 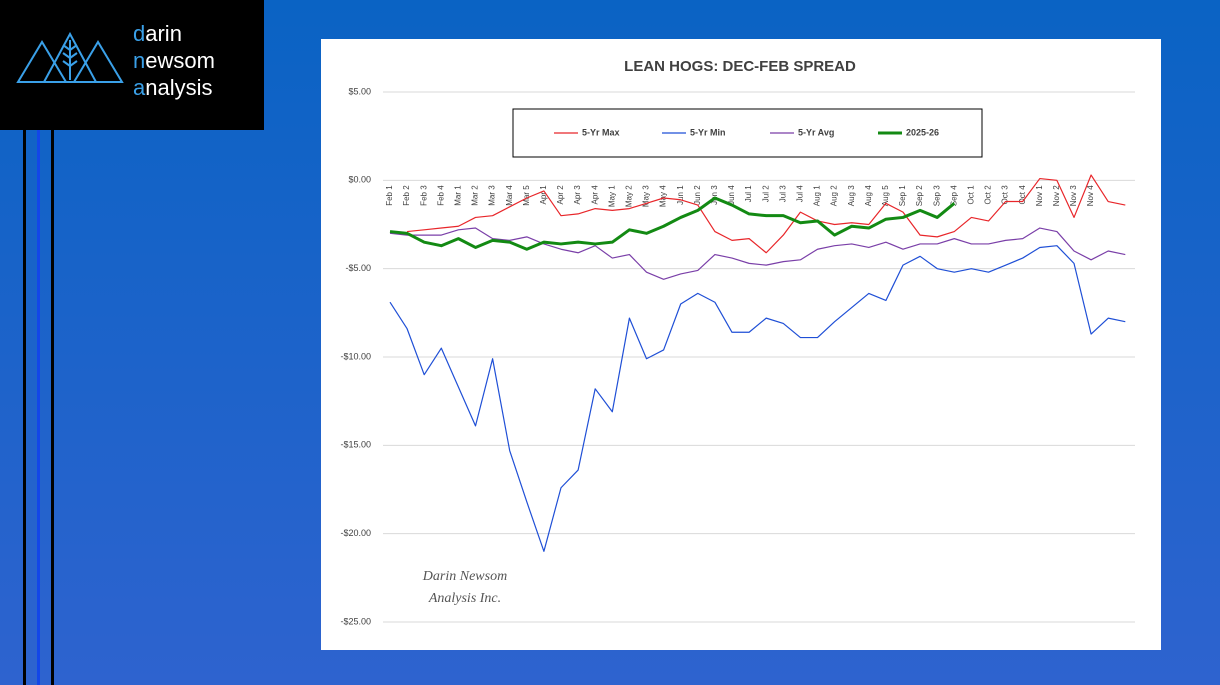 I want to click on x-tick-label: Sep 4, so click(x=953, y=195).